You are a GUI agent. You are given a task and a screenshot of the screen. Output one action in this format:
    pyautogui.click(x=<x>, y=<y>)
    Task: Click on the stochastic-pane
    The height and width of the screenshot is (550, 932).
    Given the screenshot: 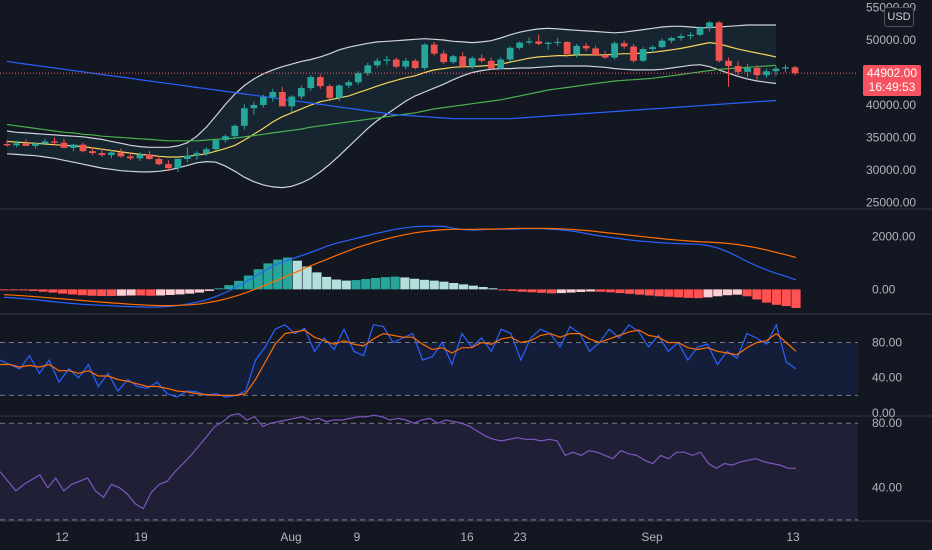 What is the action you would take?
    pyautogui.click(x=429, y=360)
    